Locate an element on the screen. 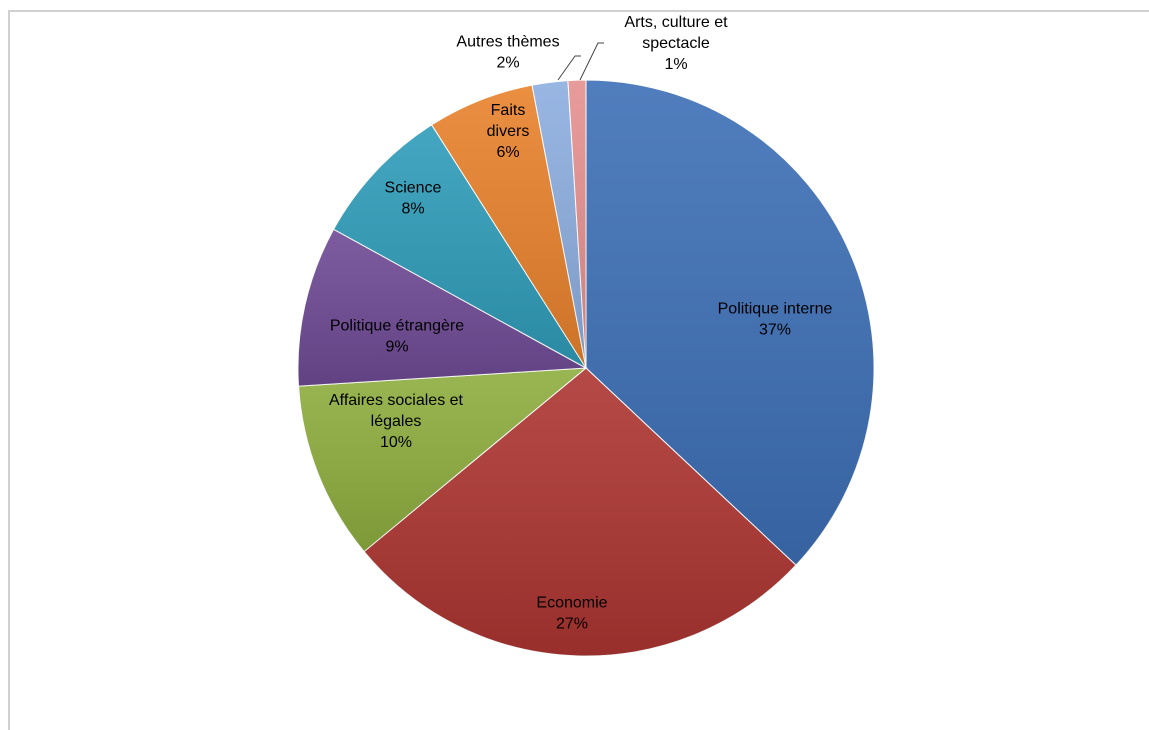 The height and width of the screenshot is (730, 1149). pie-slice-shade-arts-culture-et-spectacle is located at coordinates (576, 224).